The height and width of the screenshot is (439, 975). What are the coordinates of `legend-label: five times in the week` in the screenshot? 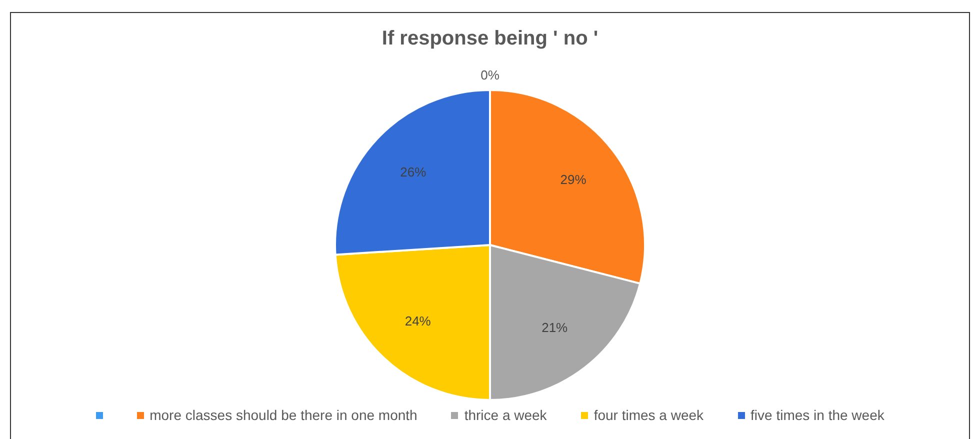 It's located at (817, 415).